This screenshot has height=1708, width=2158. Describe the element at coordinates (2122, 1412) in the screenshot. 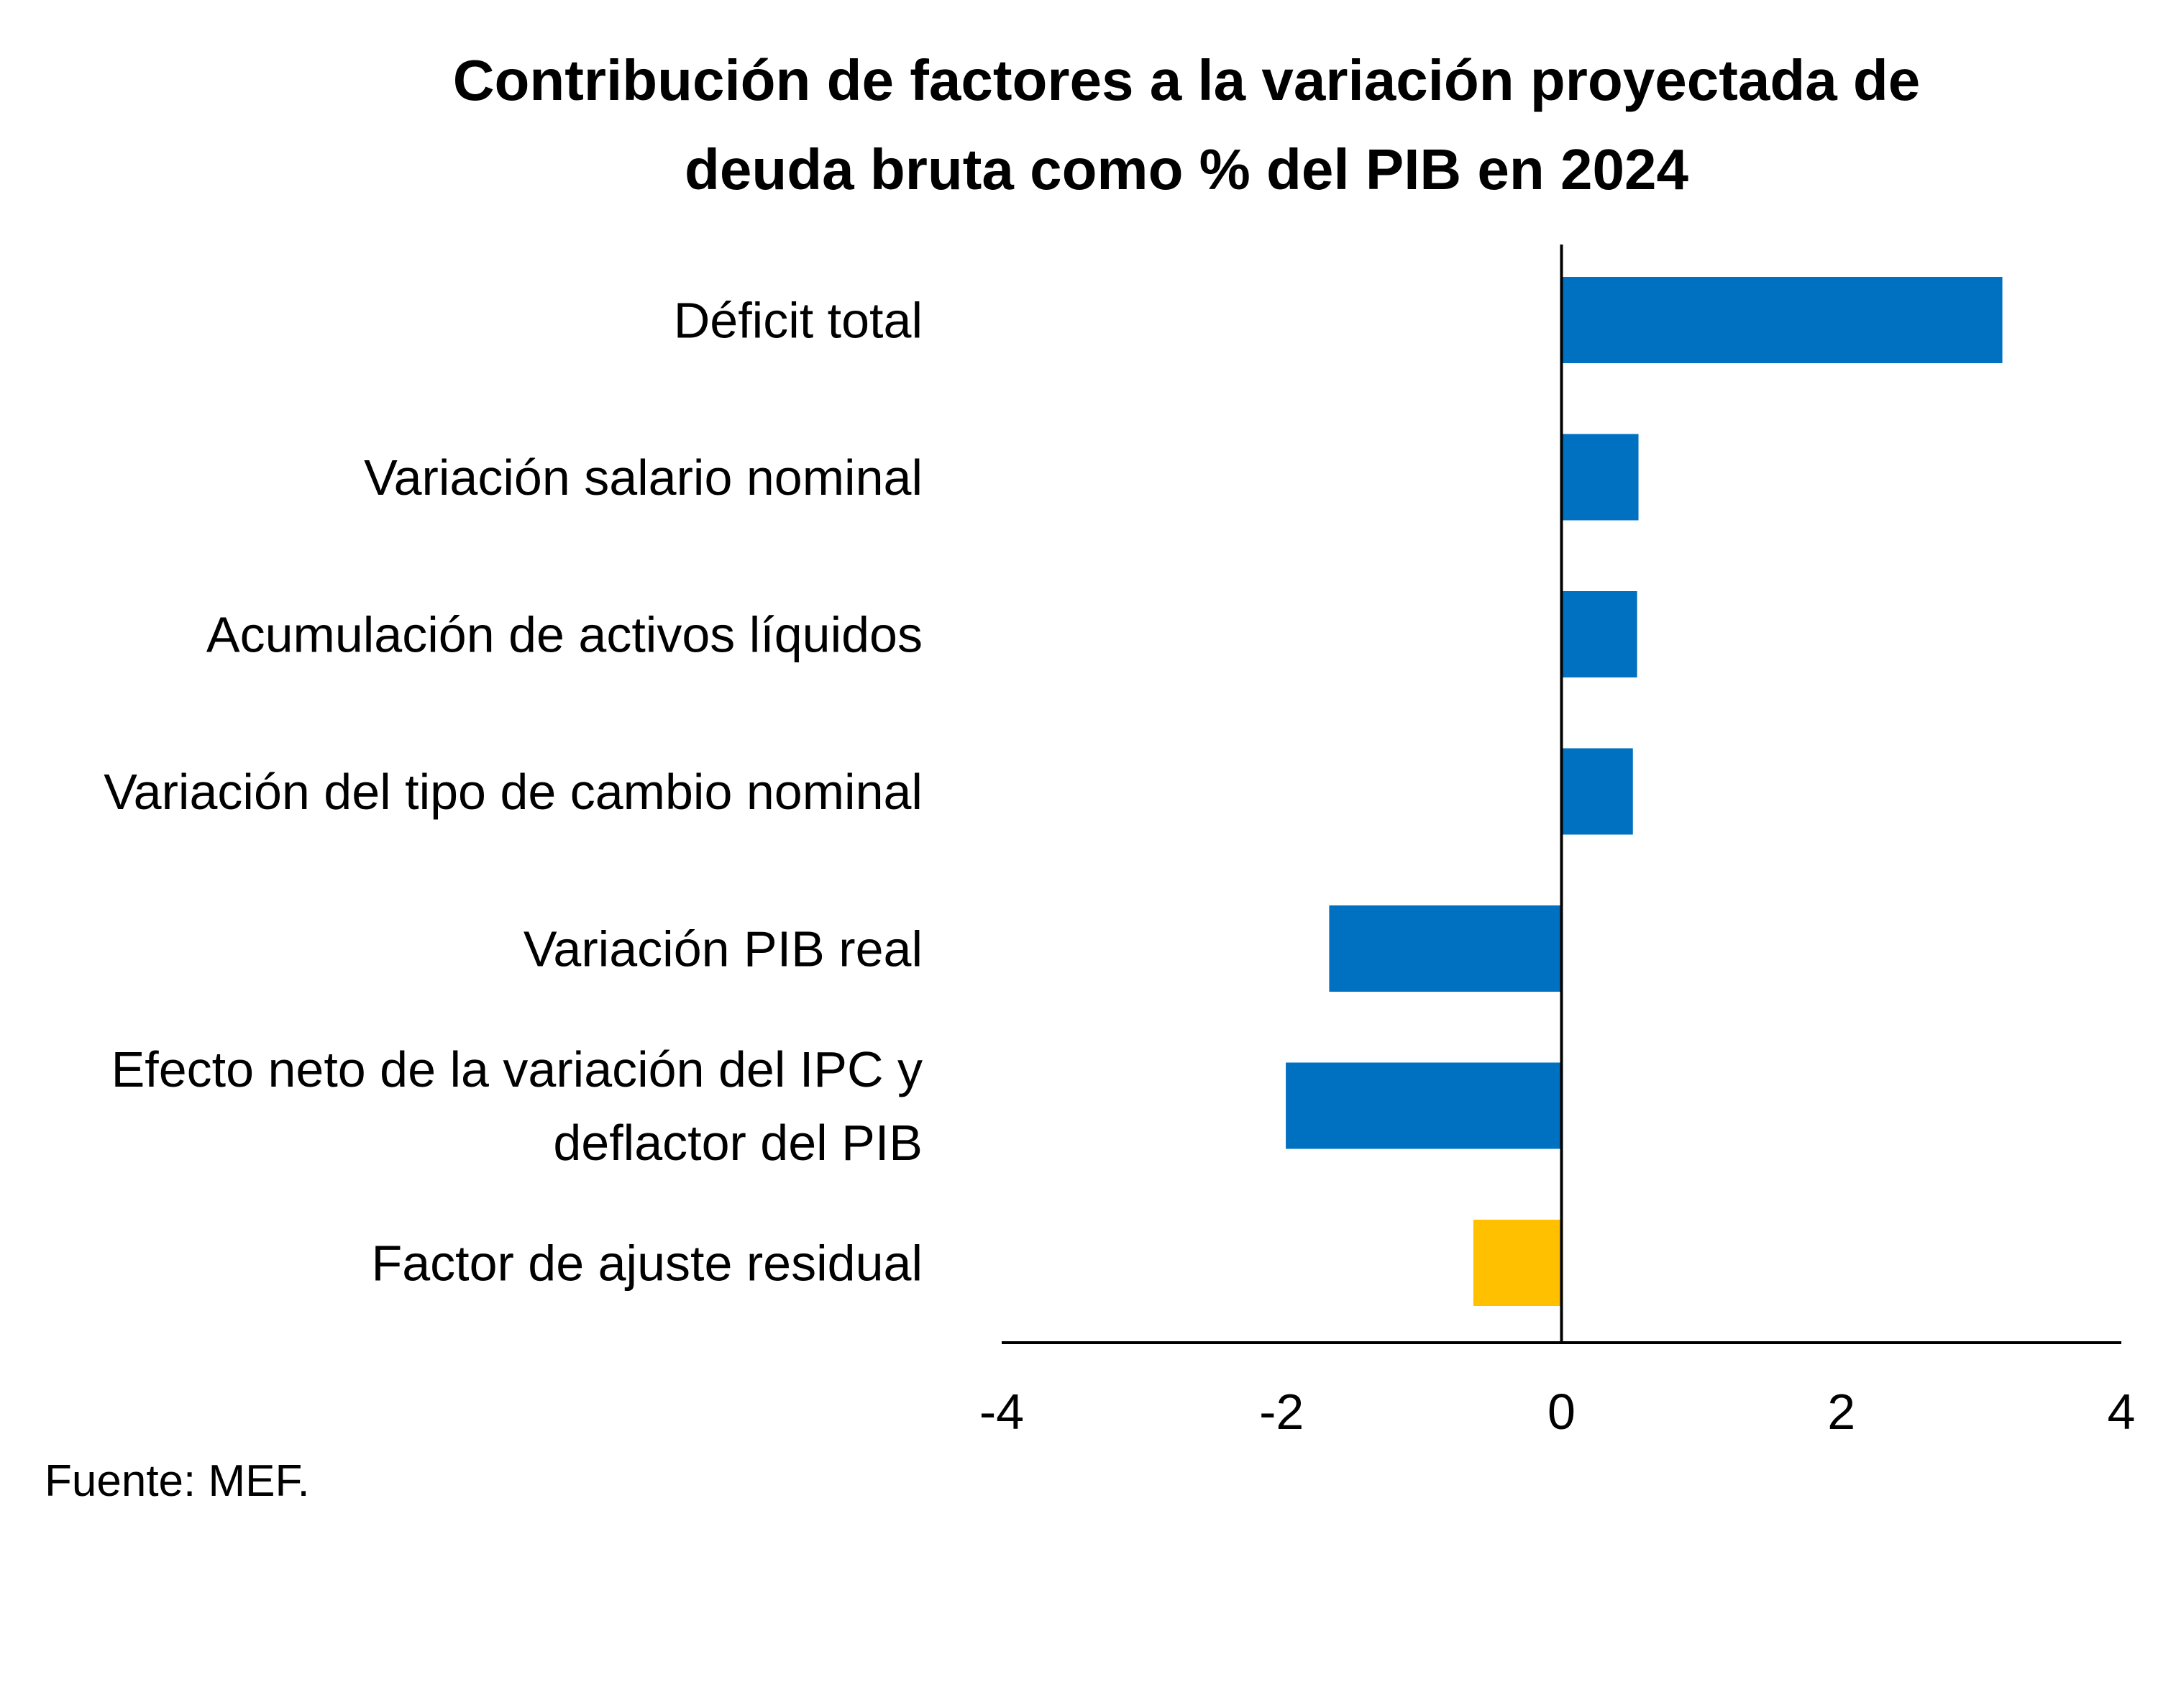

I see `x-tick-label-5: 4` at that location.